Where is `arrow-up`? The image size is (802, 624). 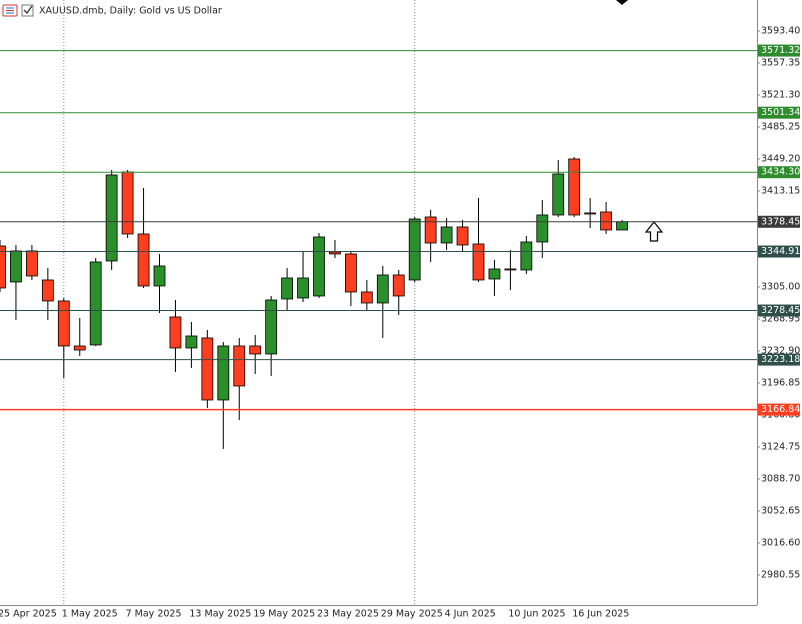 arrow-up is located at coordinates (654, 231).